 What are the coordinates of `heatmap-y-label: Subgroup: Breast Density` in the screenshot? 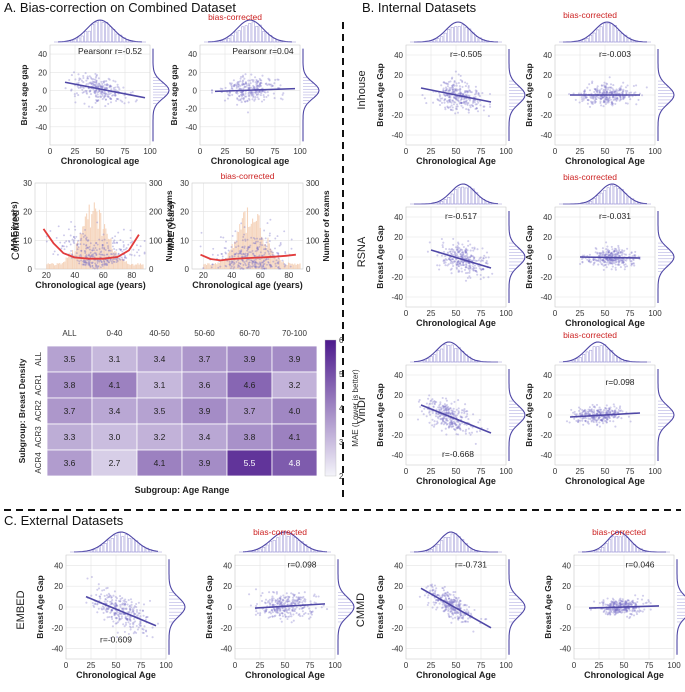 It's located at (22, 410).